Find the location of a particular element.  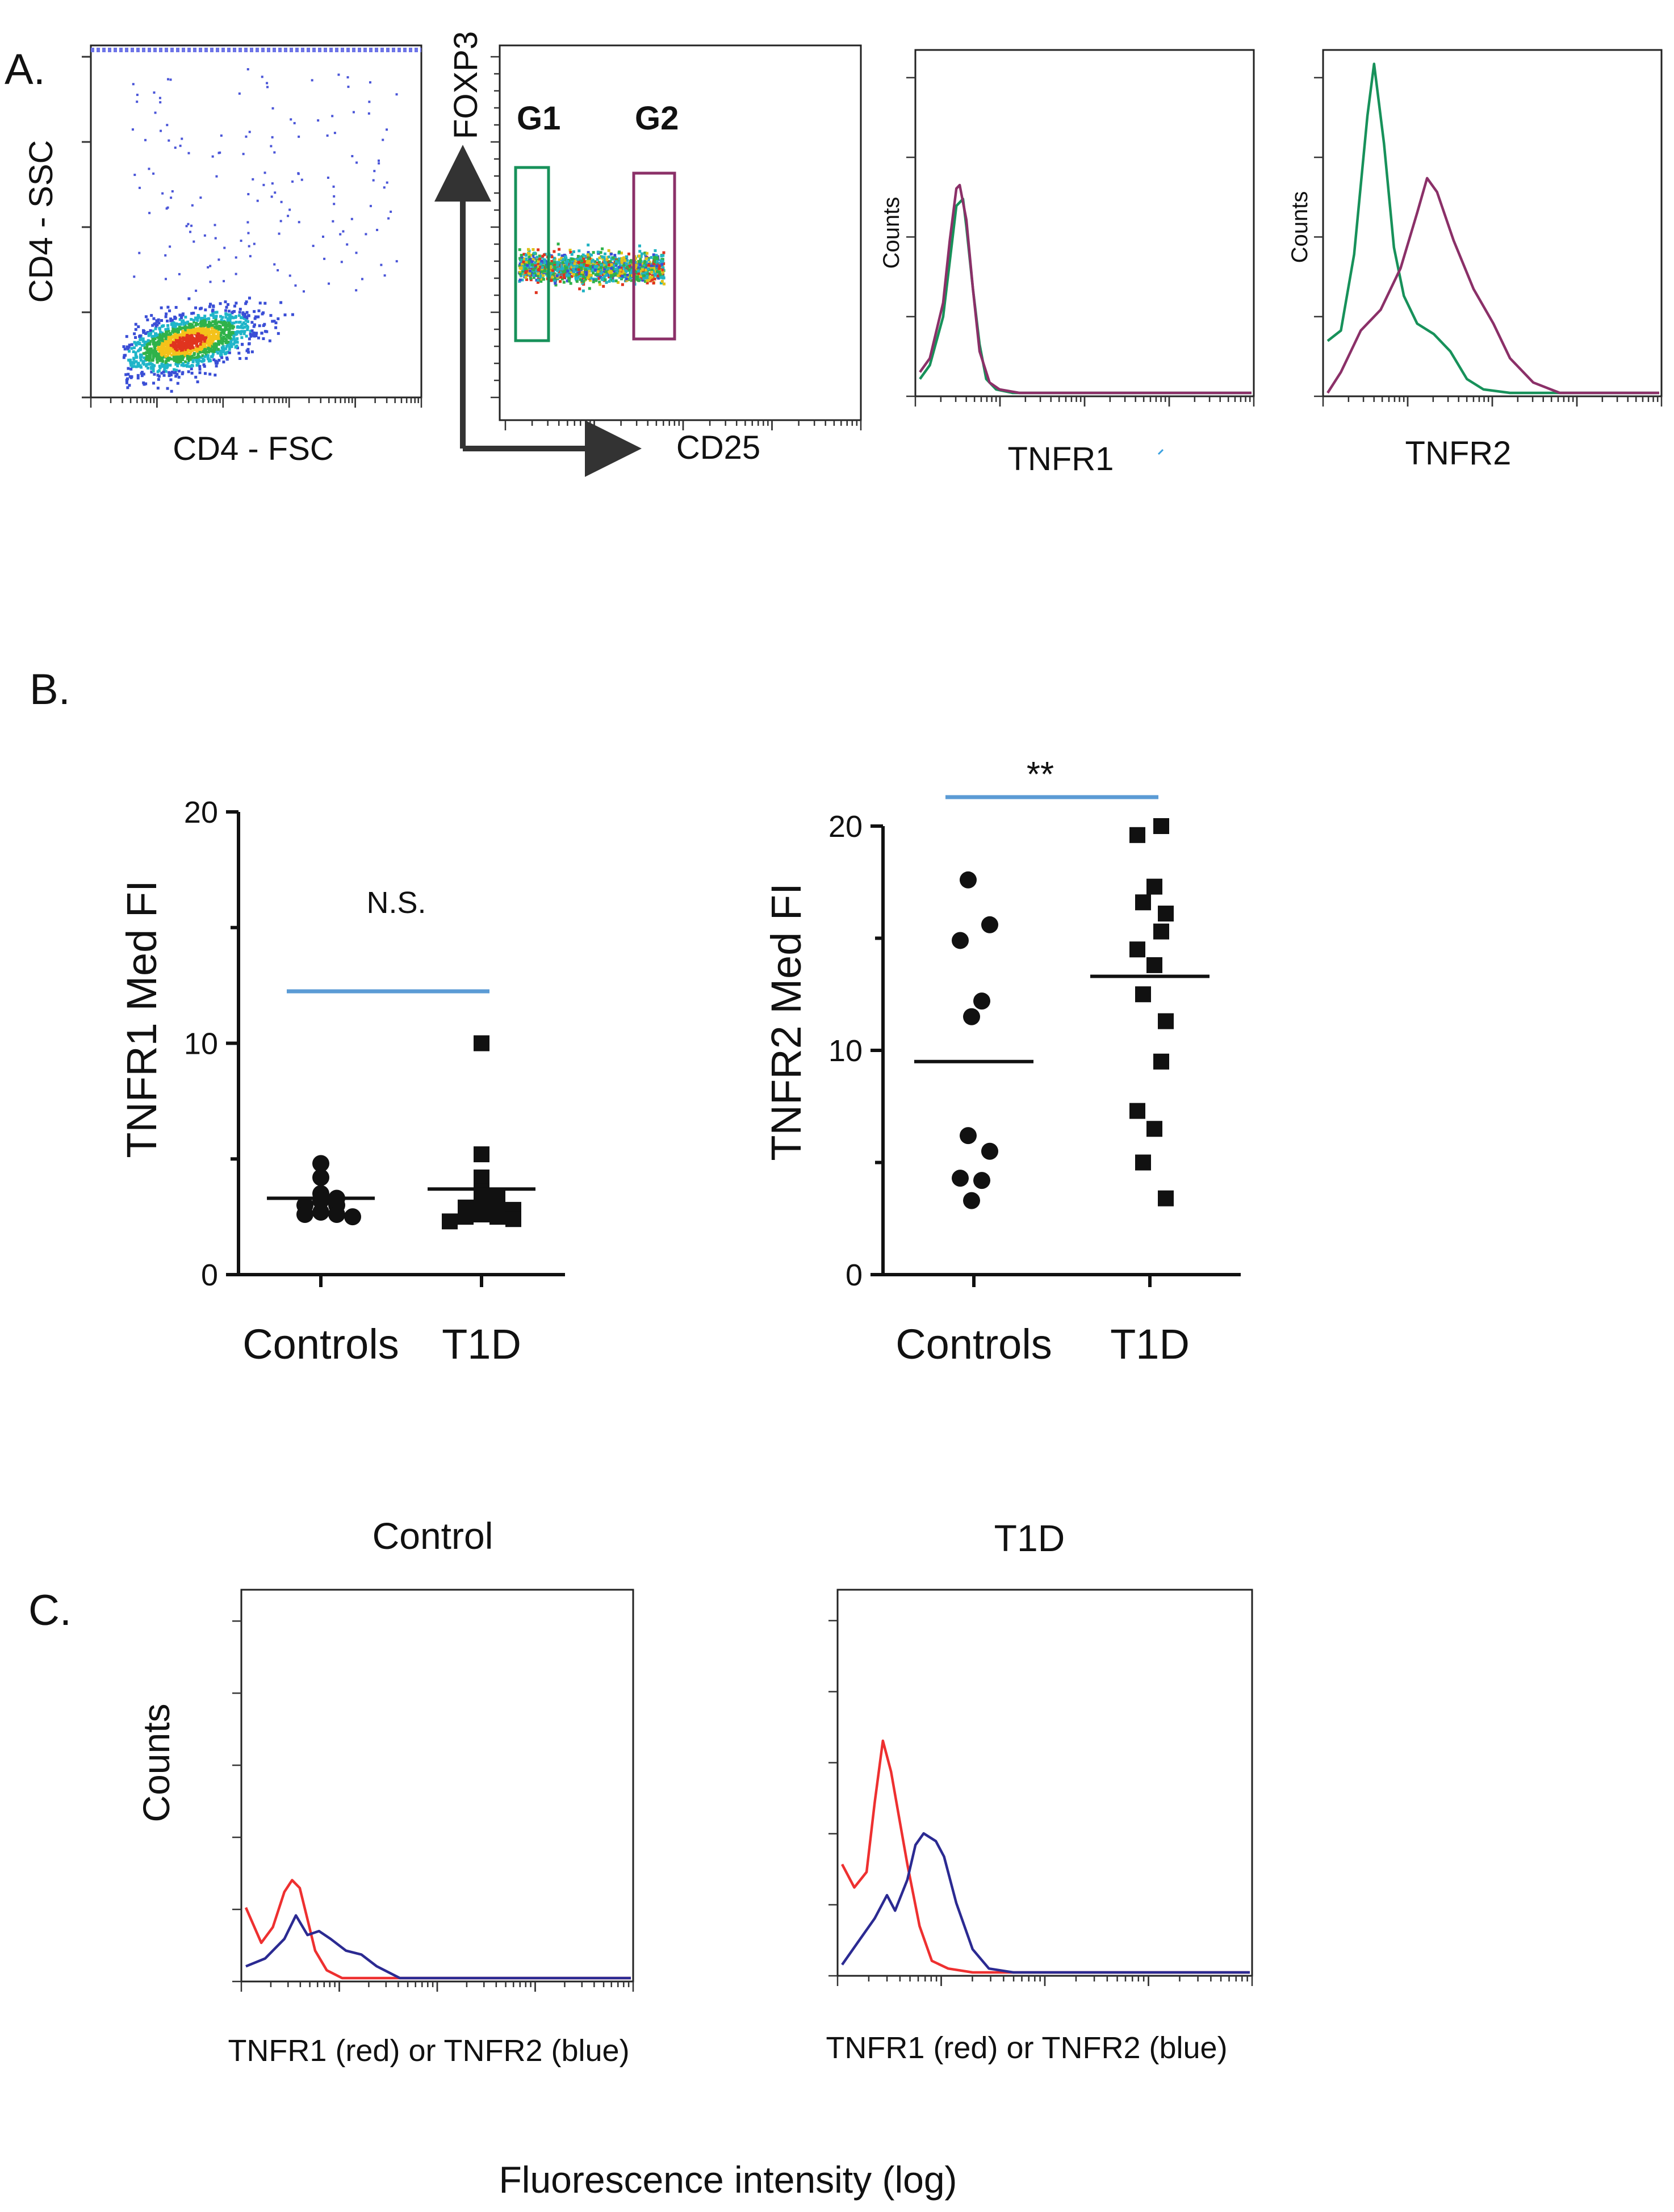

ytick-label: 10 is located at coordinates (201, 1044).